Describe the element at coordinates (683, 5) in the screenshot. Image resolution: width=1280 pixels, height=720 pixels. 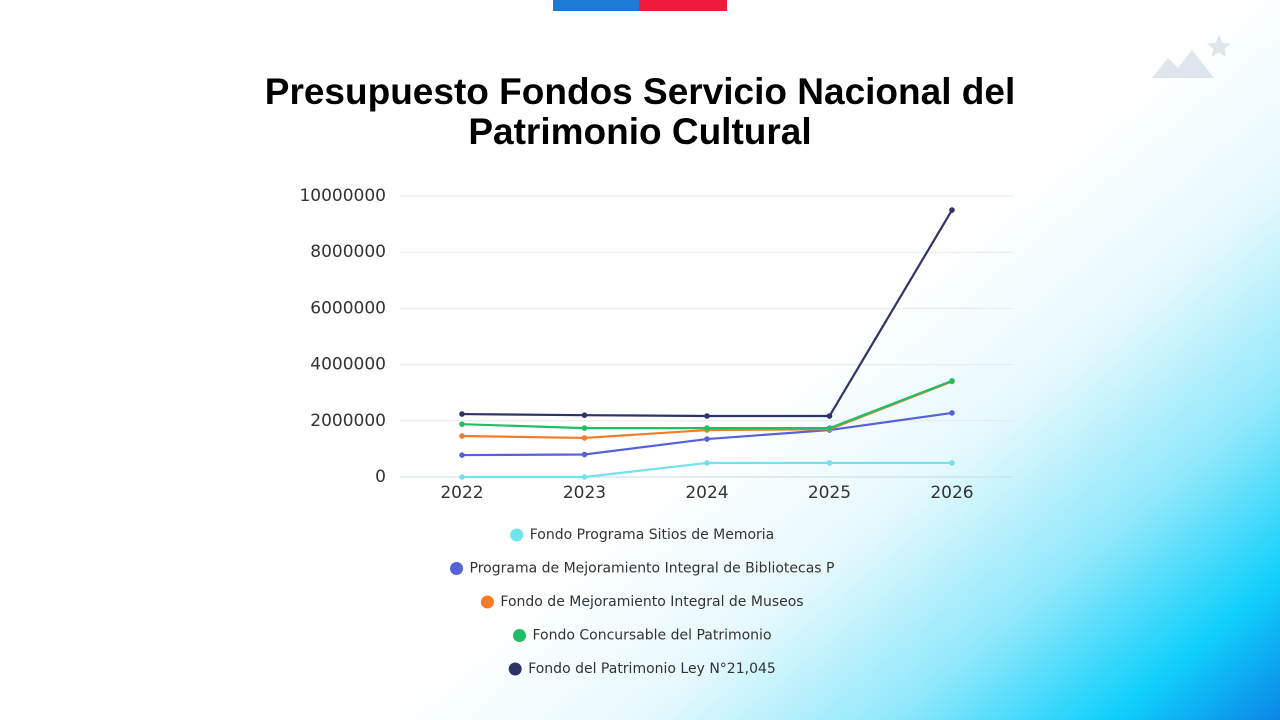
I see `flag-red` at that location.